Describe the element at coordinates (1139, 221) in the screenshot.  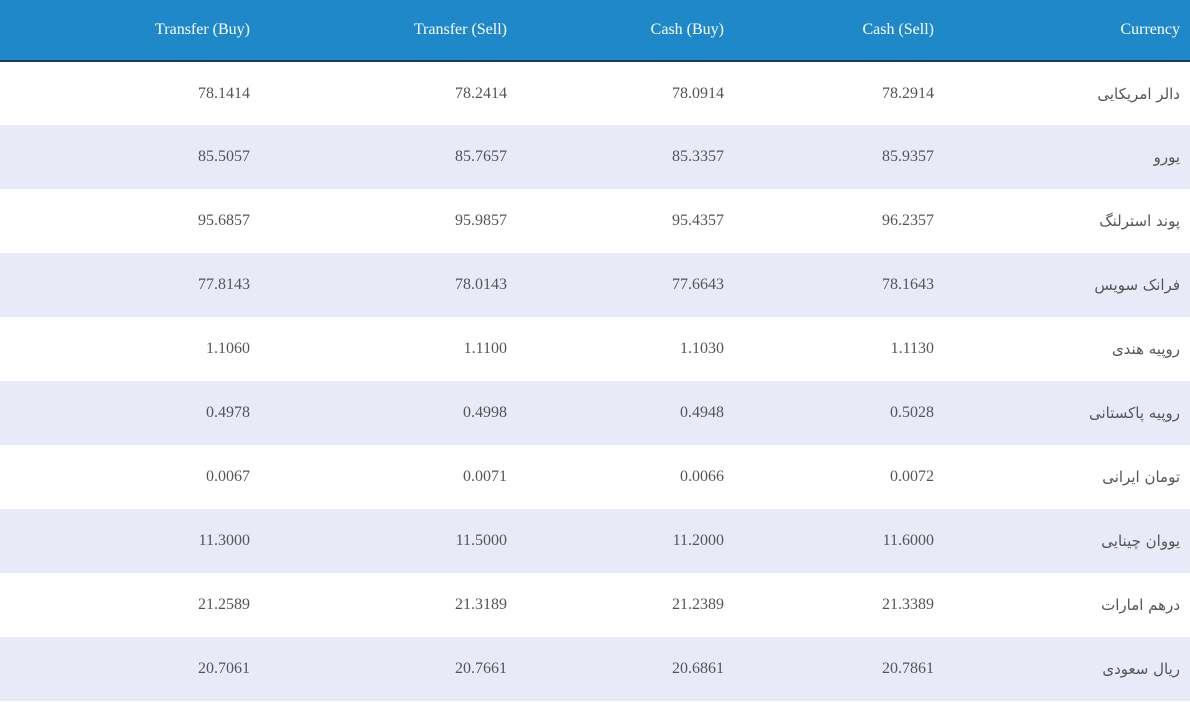
I see `cell-currency: پوند استرلنگ` at that location.